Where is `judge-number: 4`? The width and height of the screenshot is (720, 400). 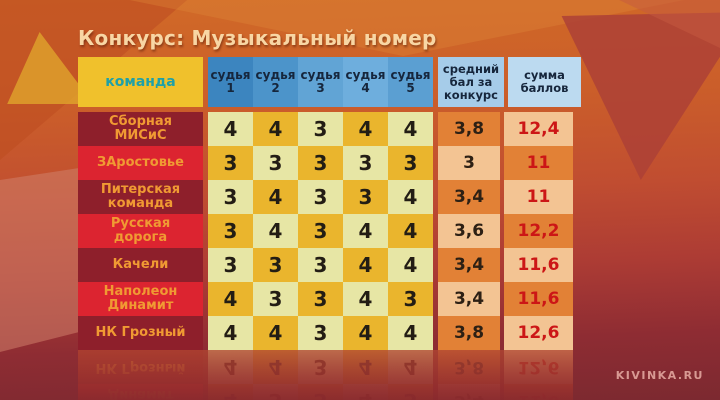 judge-number: 4 is located at coordinates (365, 88).